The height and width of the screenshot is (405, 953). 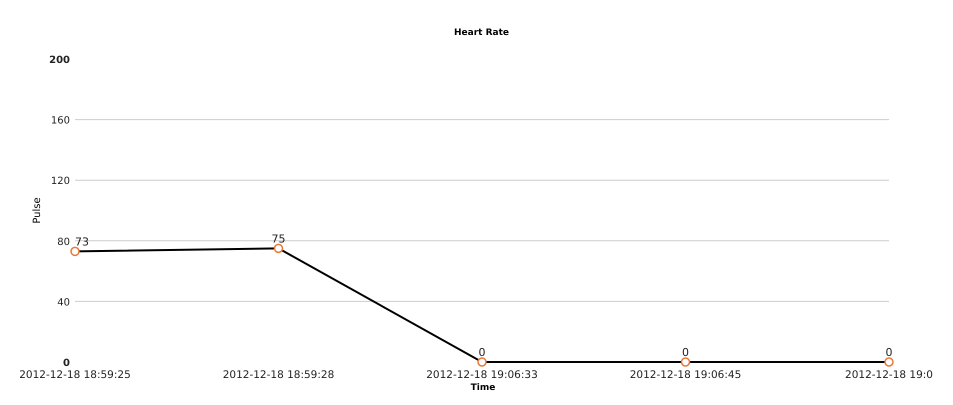 I want to click on y-axis-title: Pulse, so click(x=37, y=210).